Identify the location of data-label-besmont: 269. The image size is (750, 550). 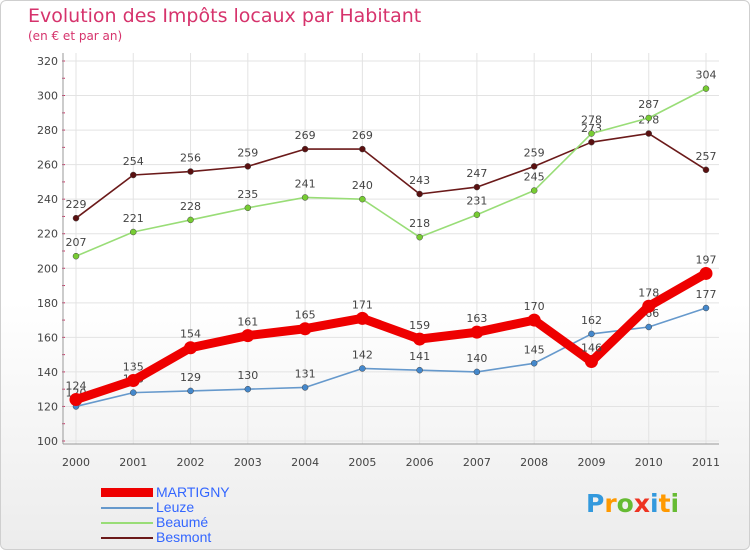
(305, 135).